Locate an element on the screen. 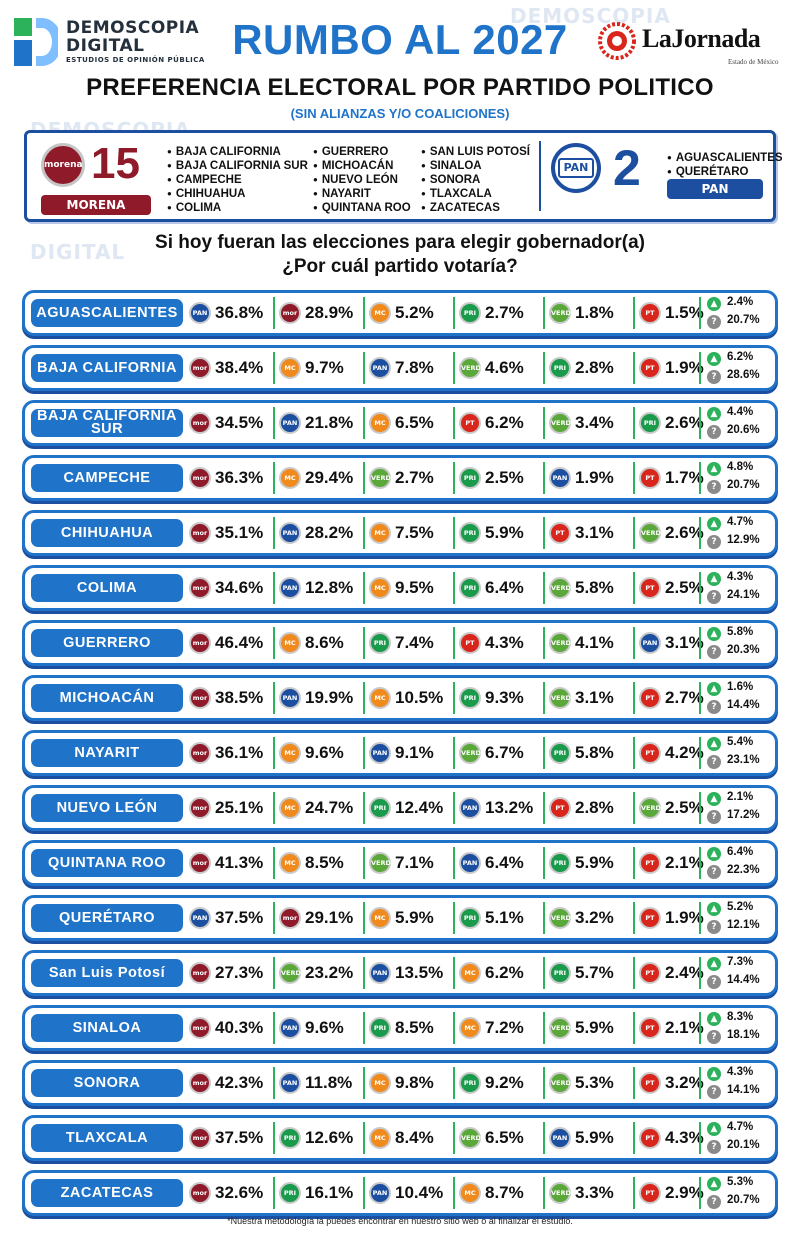 Image resolution: width=800 pixels, height=1233 pixels. party-result: mor 37.5% is located at coordinates (234, 1139).